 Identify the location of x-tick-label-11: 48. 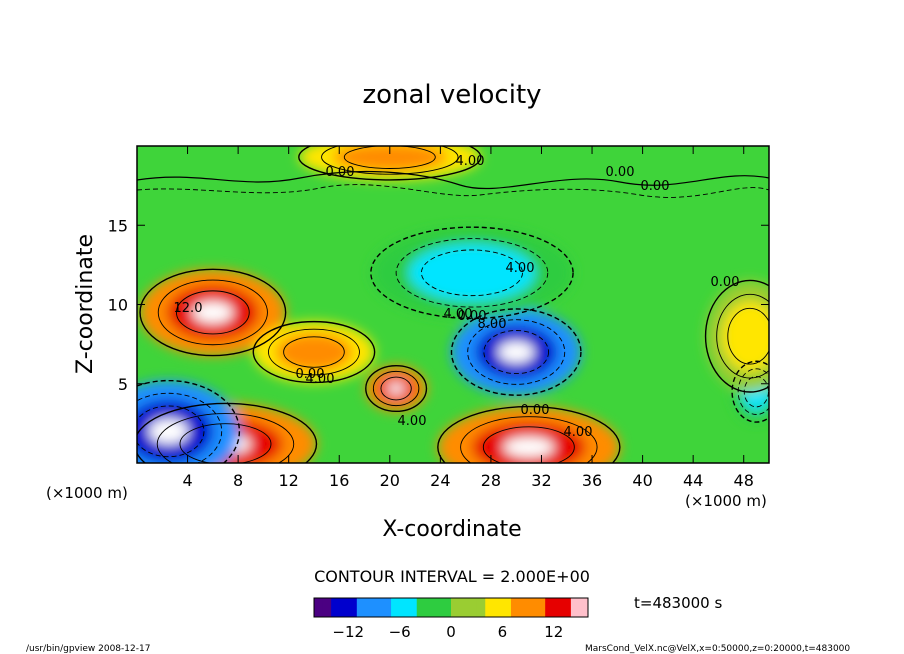
(744, 480).